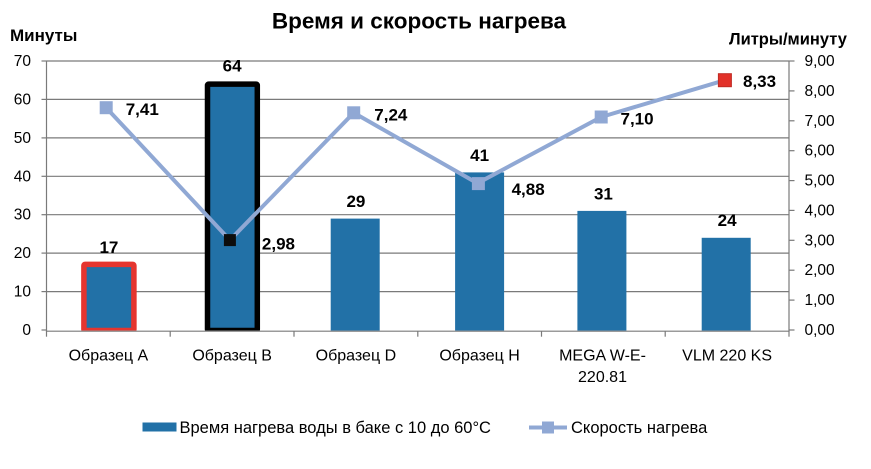 The width and height of the screenshot is (871, 469). Describe the element at coordinates (602, 356) in the screenshot. I see `svg-text: MEGA W-E-` at that location.